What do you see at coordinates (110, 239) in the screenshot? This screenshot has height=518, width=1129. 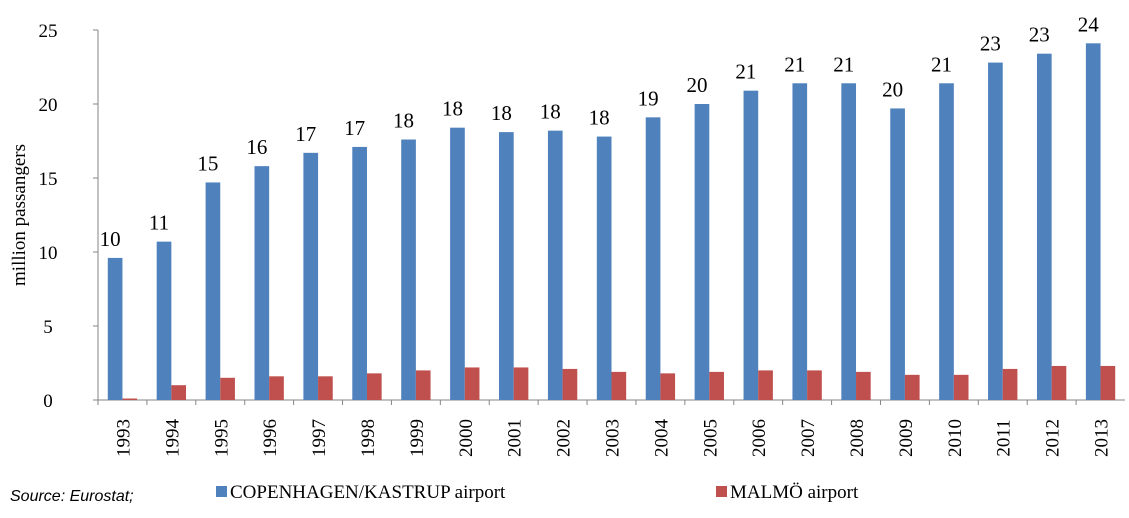 I see `data-label: 10` at bounding box center [110, 239].